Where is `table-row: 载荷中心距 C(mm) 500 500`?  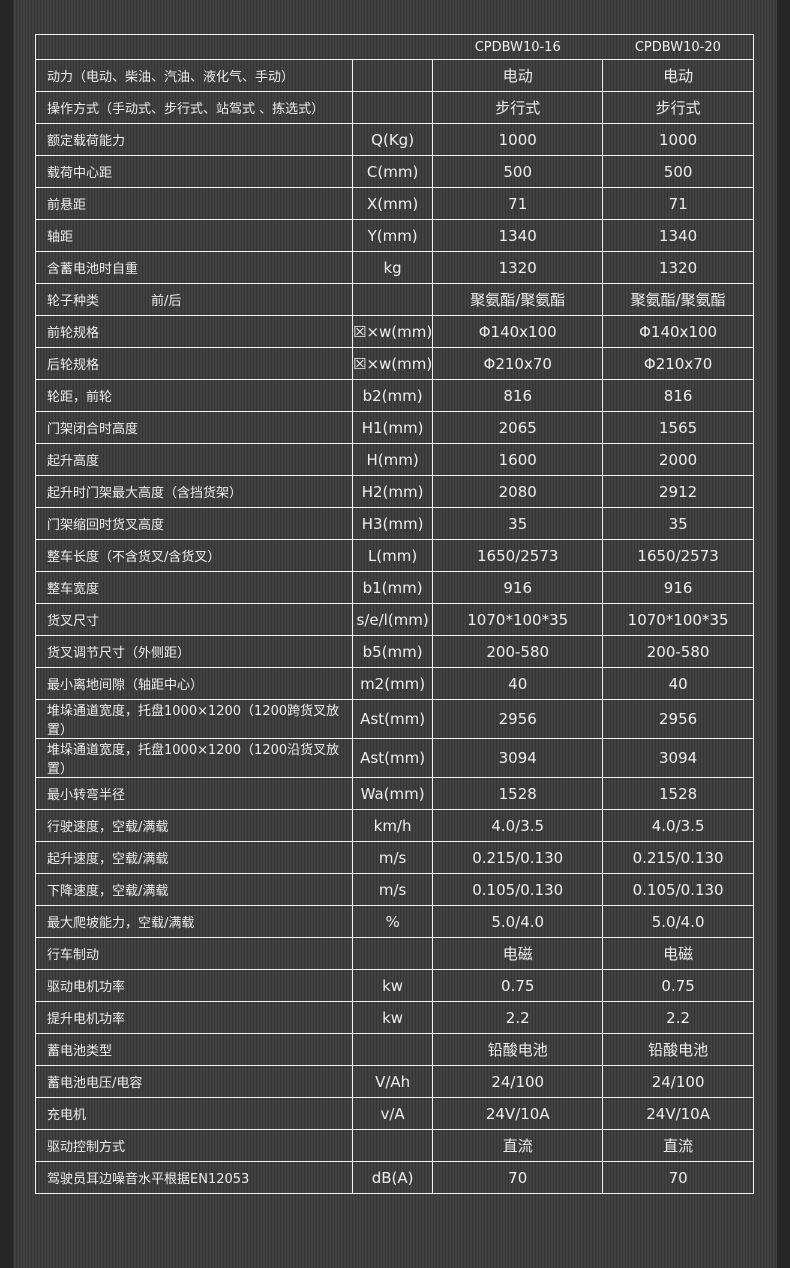
table-row: 载荷中心距 C(mm) 500 500 is located at coordinates (394, 171).